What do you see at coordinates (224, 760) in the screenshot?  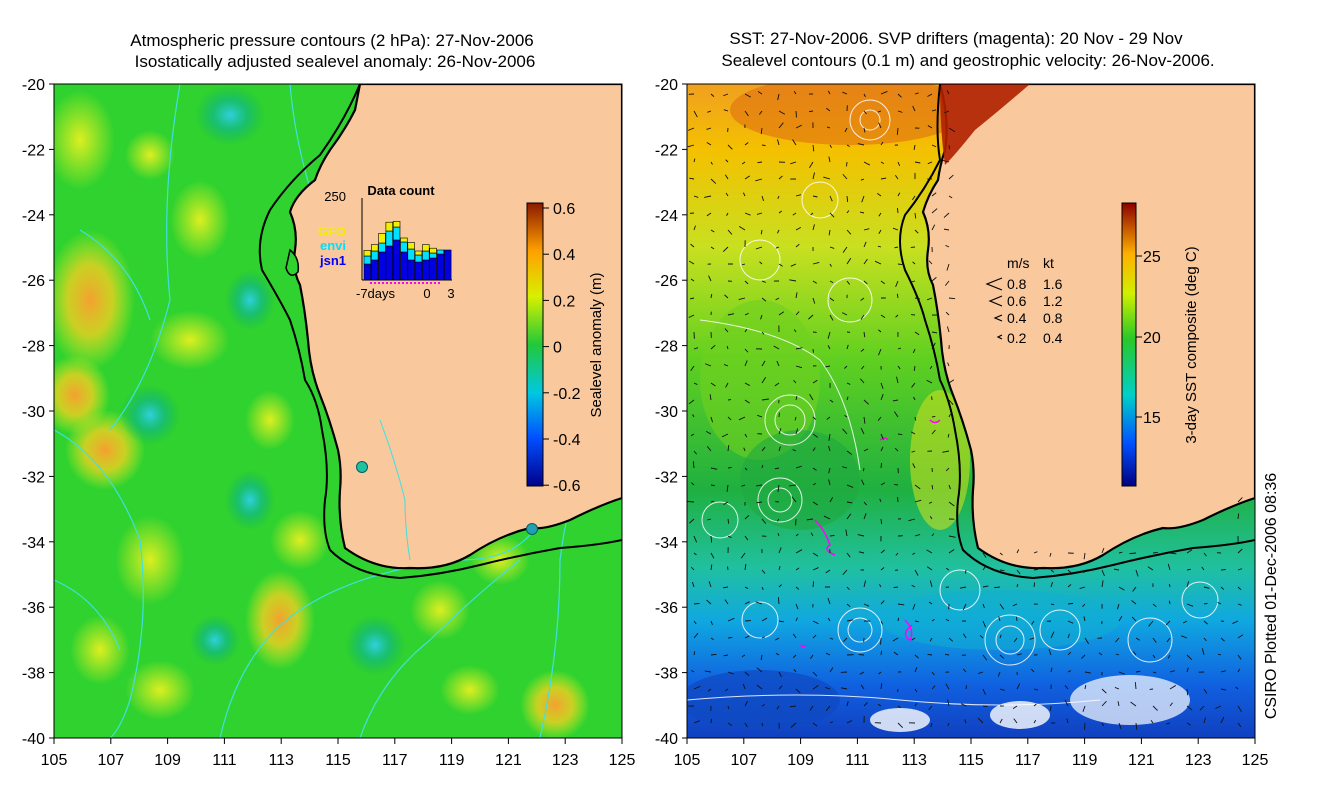 I see `left-xtick-label: 111` at bounding box center [224, 760].